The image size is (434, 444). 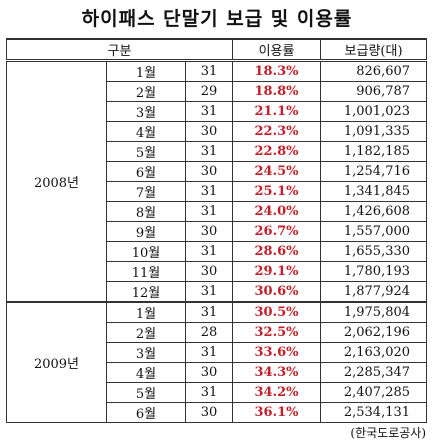 I want to click on rate-cell: 29.1%, so click(x=277, y=271).